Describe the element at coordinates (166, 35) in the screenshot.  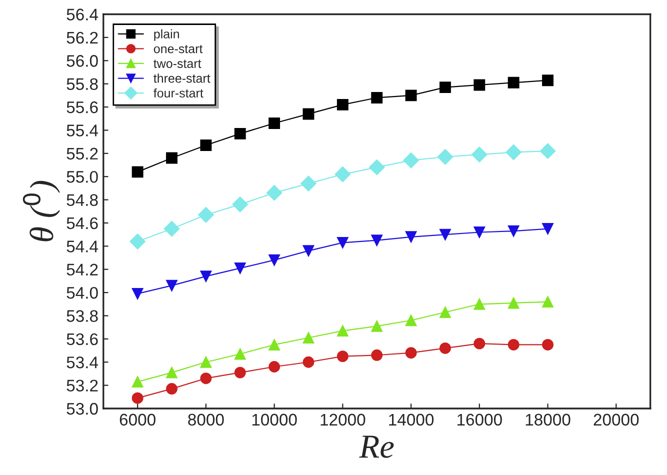
I see `legend-label: plain` at that location.